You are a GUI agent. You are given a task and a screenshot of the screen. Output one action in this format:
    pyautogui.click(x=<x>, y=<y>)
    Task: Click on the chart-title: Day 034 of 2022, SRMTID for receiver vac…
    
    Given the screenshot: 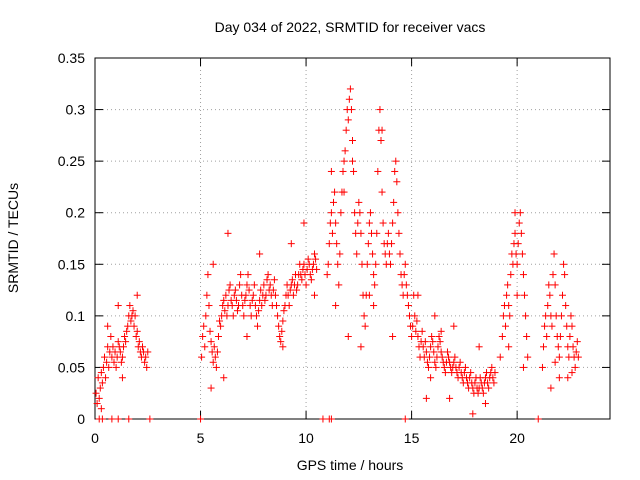 What is the action you would take?
    pyautogui.click(x=350, y=27)
    